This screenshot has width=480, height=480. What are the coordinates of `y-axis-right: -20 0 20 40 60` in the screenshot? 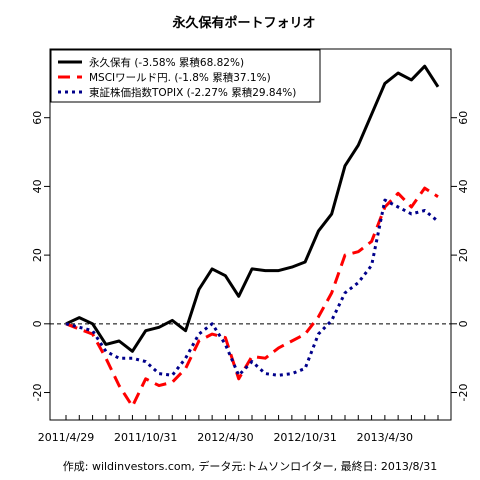 It's located at (460, 256).